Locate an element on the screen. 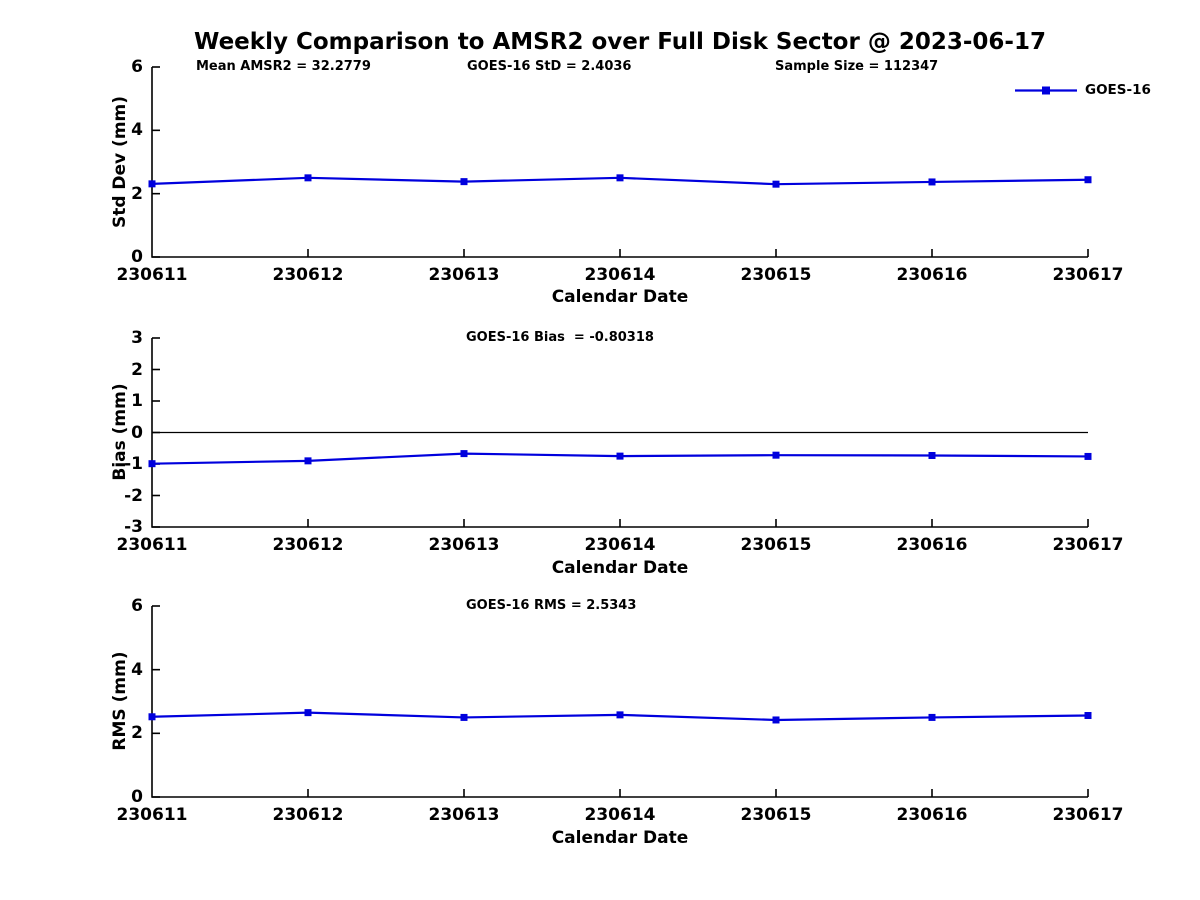 The image size is (1200, 900). y-tick-label: -2 is located at coordinates (133, 495).